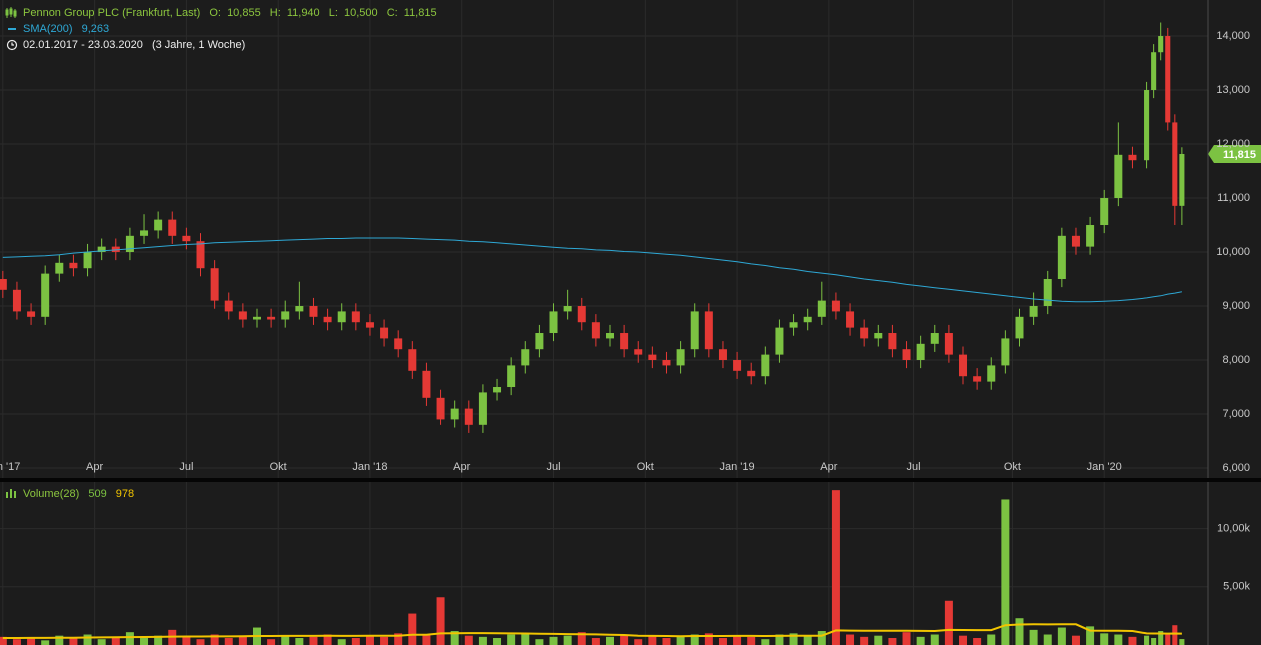 This screenshot has width=1261, height=645. Describe the element at coordinates (66, 29) in the screenshot. I see `sma-legend: SMA(200) 9,263` at that location.